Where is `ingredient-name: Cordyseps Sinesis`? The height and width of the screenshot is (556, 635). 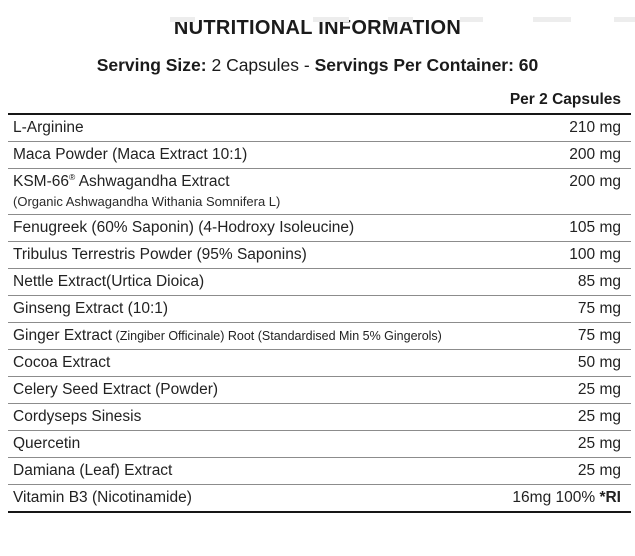 ingredient-name: Cordyseps Sinesis is located at coordinates (77, 416).